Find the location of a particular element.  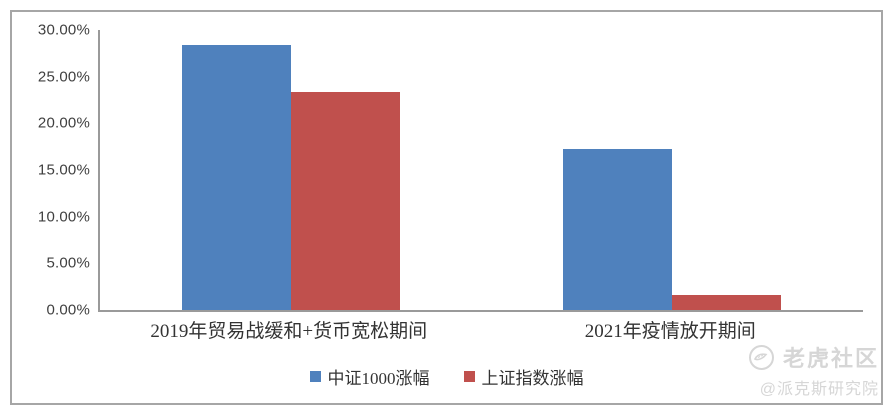

x-axis: 2019年贸易战缓和+货币宽松期间 2021年疫情放开期间 is located at coordinates (479, 329).